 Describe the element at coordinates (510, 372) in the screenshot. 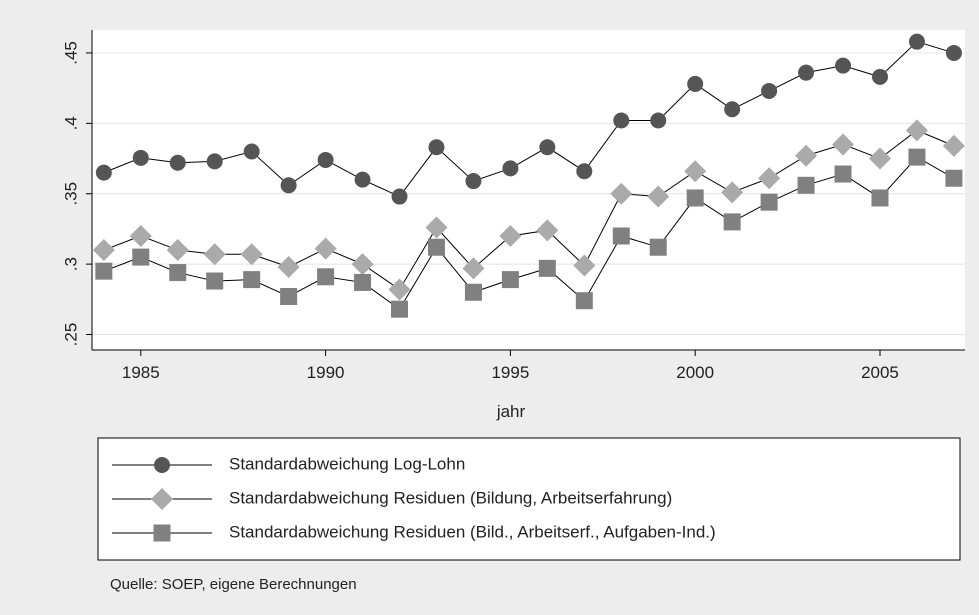

I see `x-tick-label: 1995` at that location.